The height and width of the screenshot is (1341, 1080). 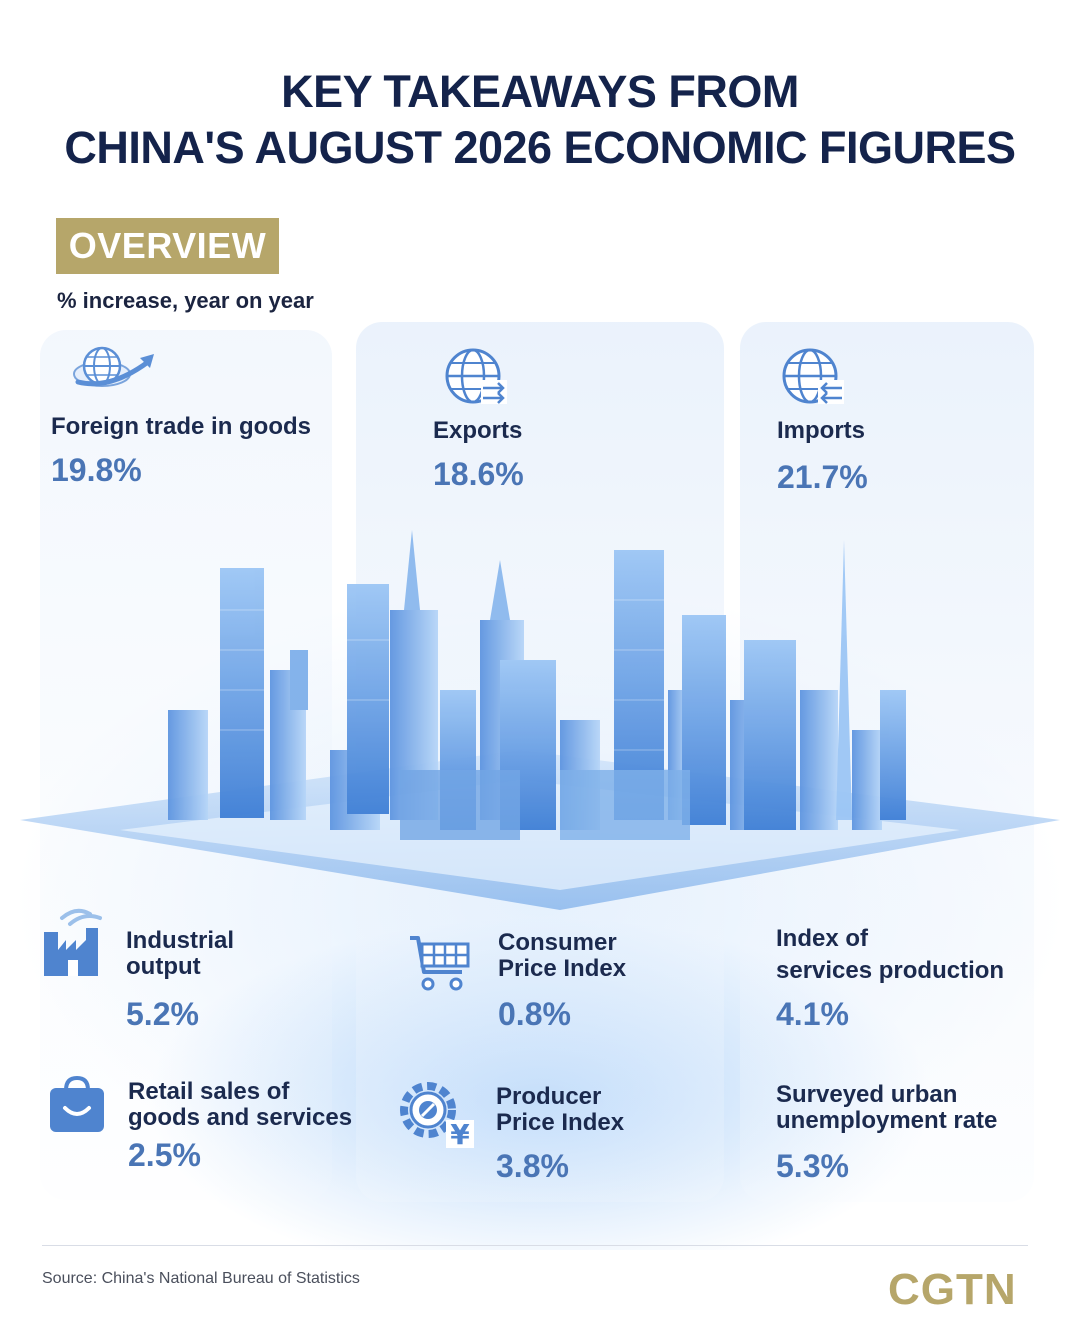 I want to click on title-line-1: KEY TAKEAWAYS FROM, so click(x=540, y=91).